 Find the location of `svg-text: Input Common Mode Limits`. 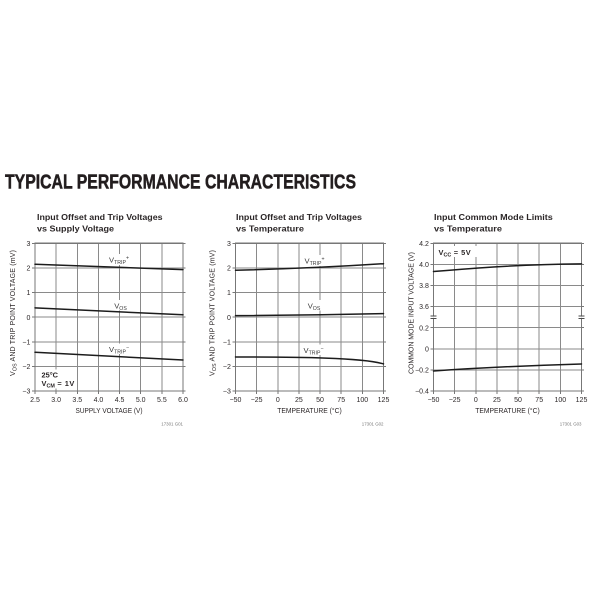

svg-text: Input Common Mode Limits is located at coordinates (493, 217).